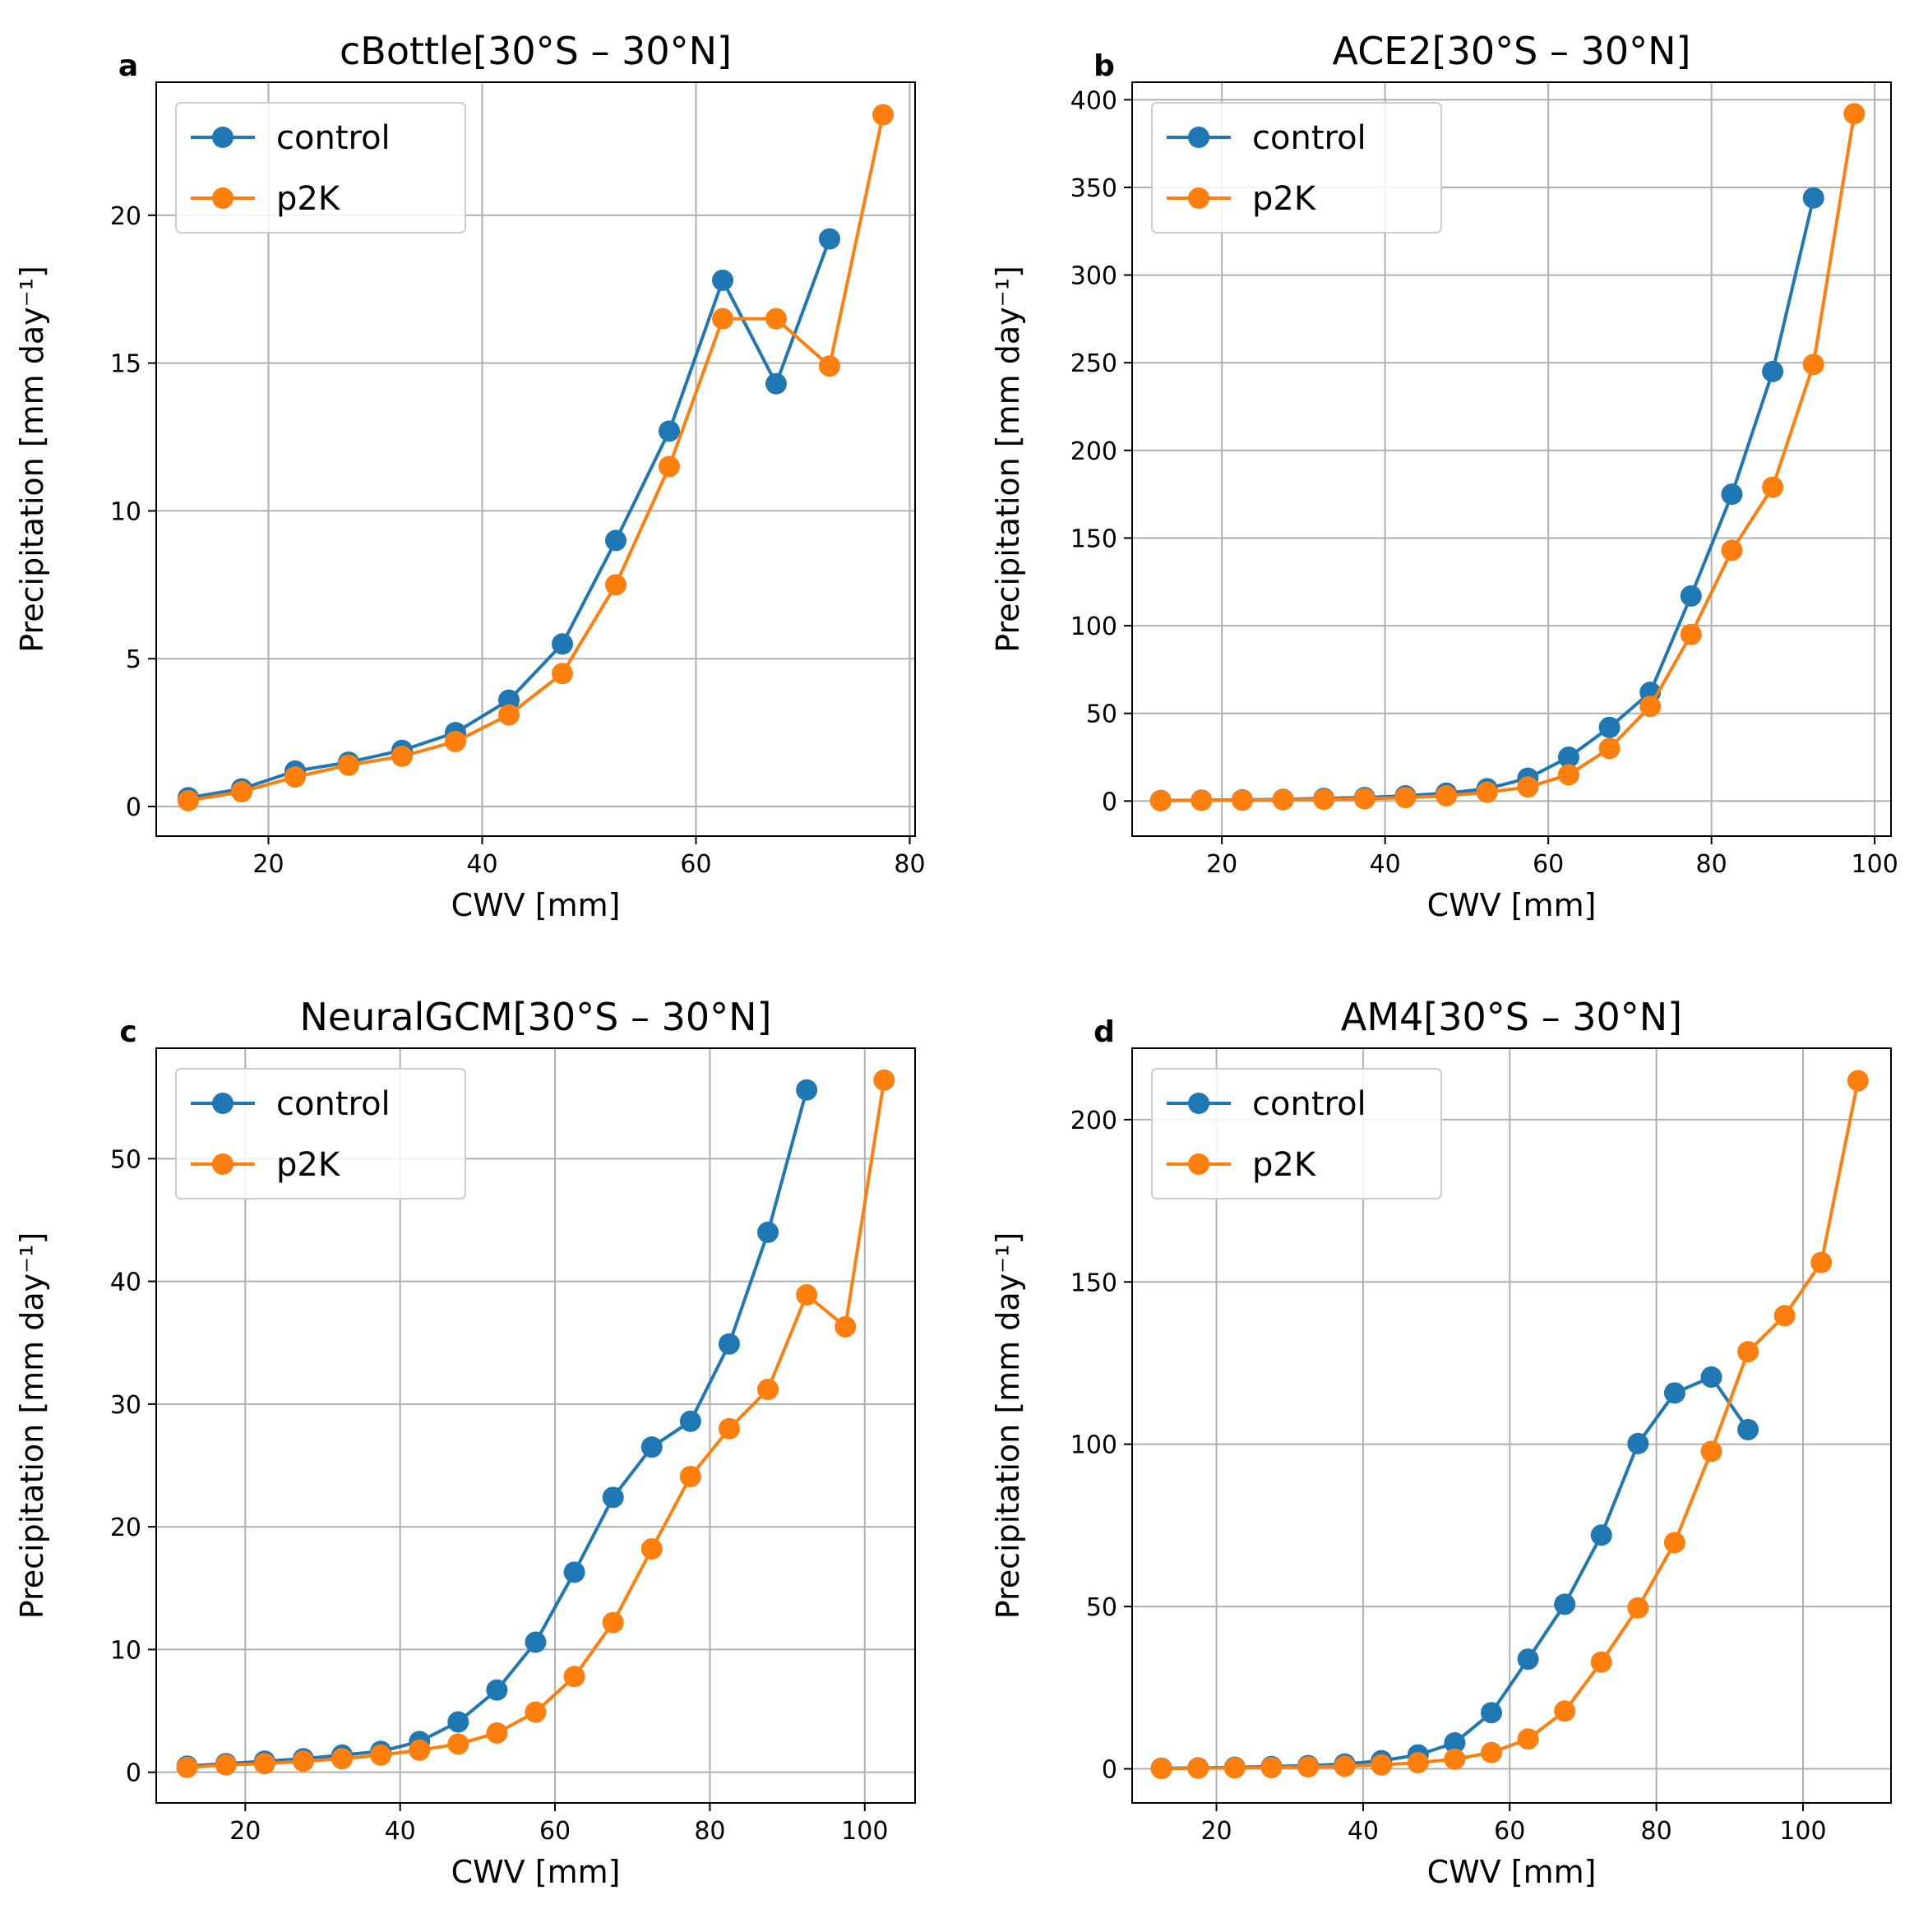 This screenshot has height=1932, width=1928. Describe the element at coordinates (535, 1017) in the screenshot. I see `chart-title: NeuralGCM[30°S – 30°N]` at that location.